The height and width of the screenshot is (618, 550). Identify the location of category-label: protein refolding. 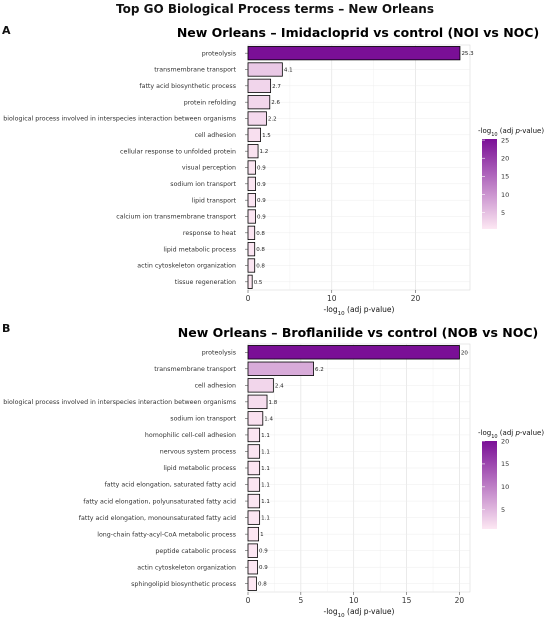
(210, 102).